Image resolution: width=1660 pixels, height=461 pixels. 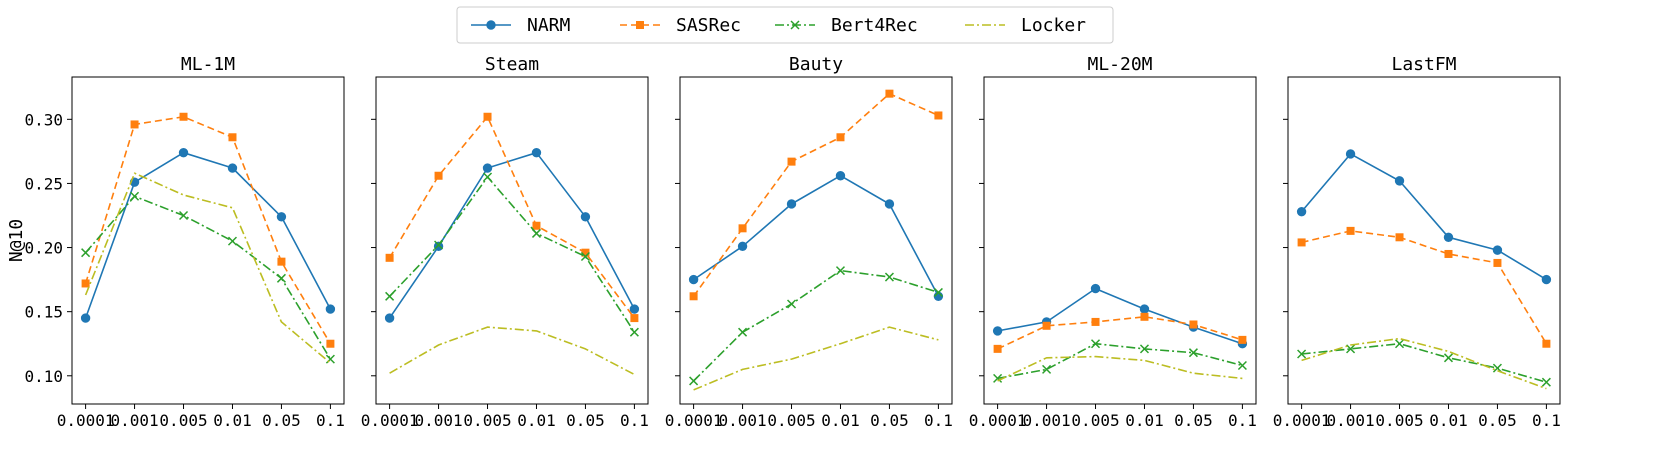 What do you see at coordinates (16, 240) in the screenshot?
I see `y-axis-label: N@10` at bounding box center [16, 240].